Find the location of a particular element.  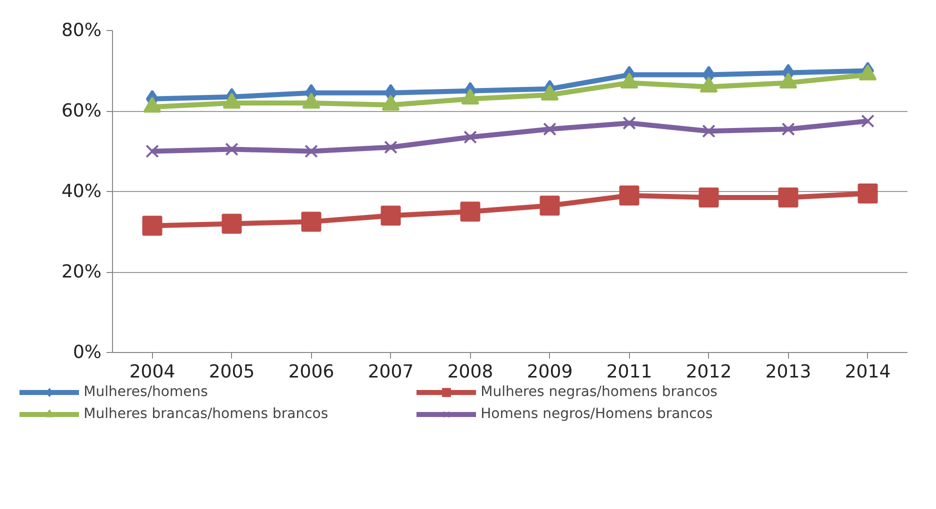

x-tick-label: 2013 is located at coordinates (788, 372).